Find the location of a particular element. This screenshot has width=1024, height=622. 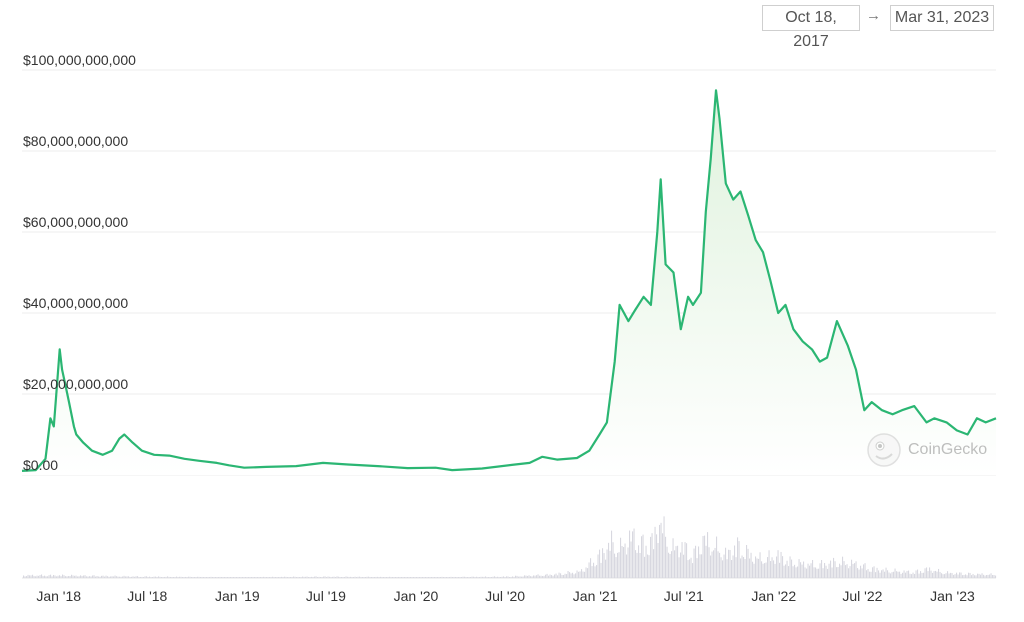

x-tick-label: Jan '22 is located at coordinates (773, 596).